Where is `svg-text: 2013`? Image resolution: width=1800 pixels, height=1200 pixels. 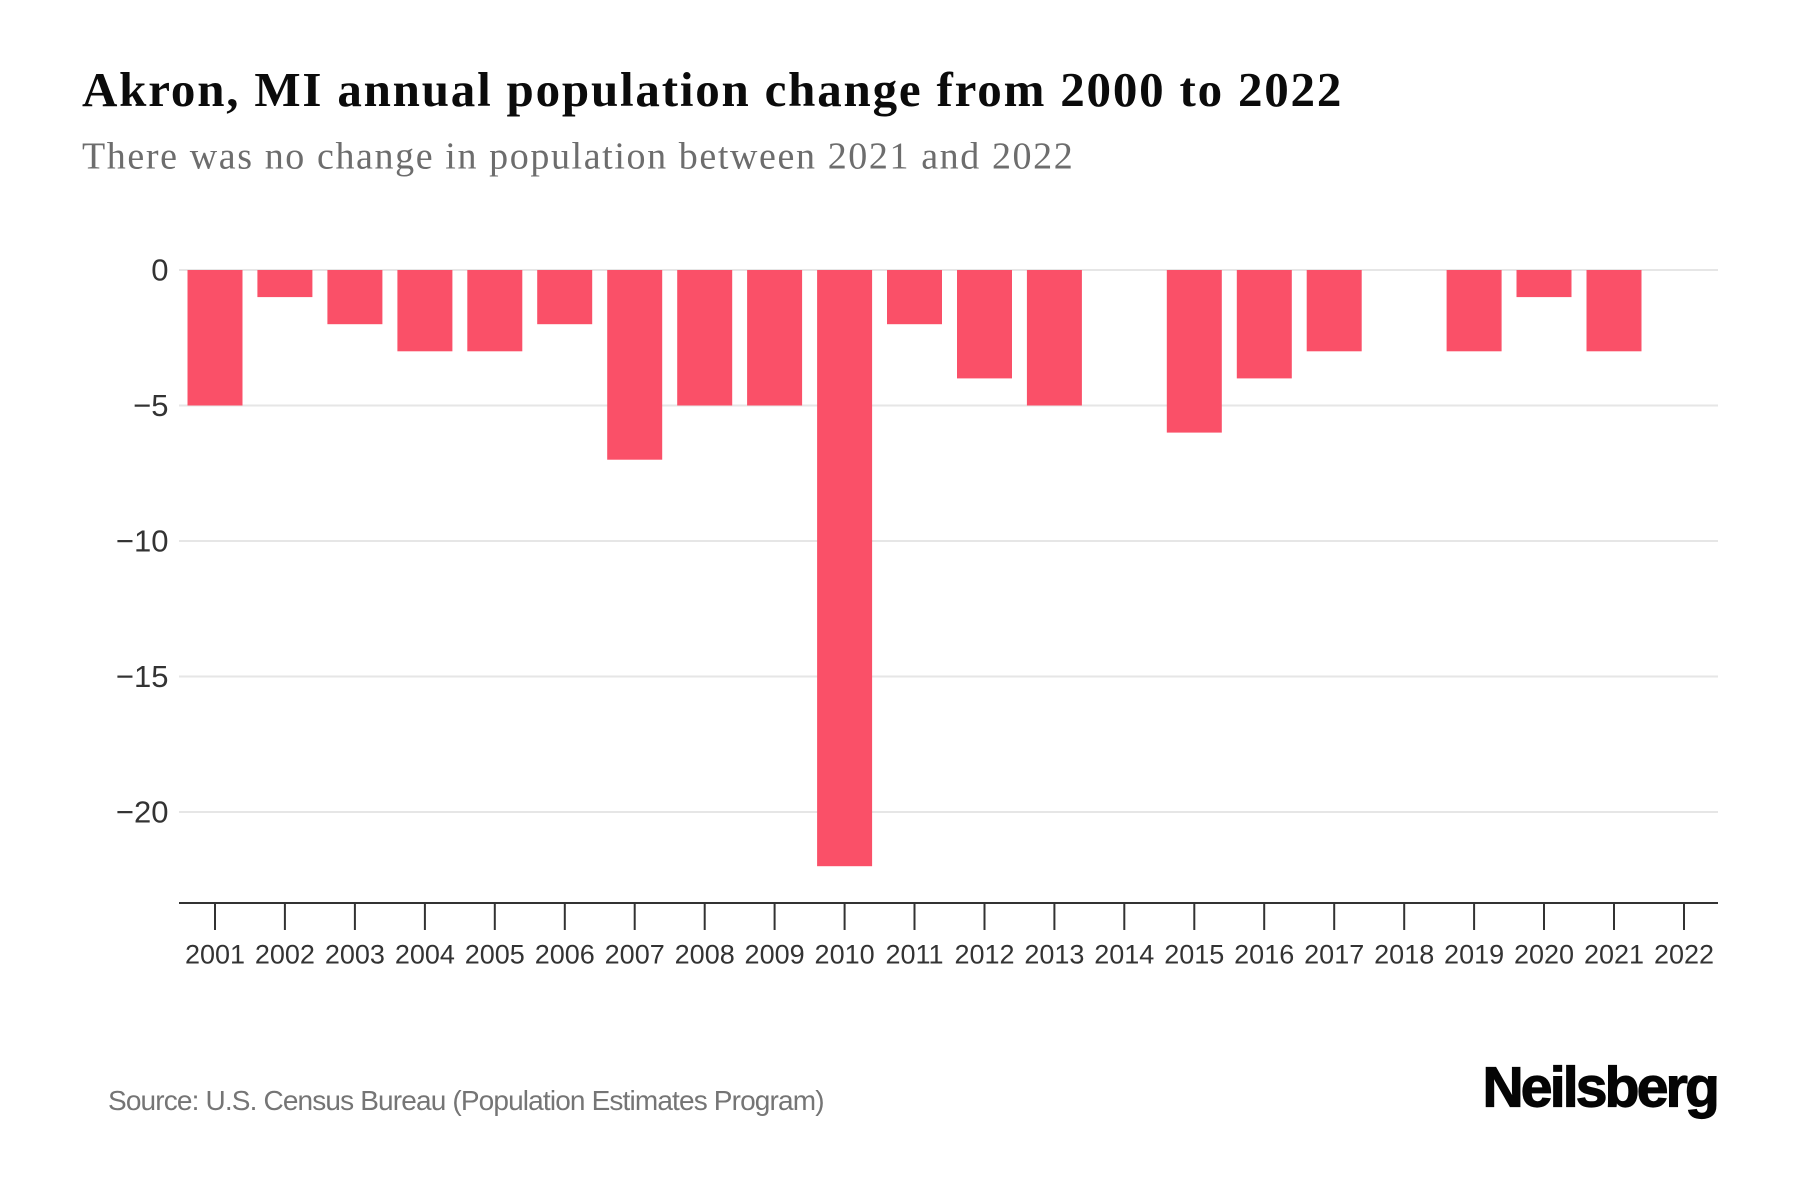 svg-text: 2013 is located at coordinates (1054, 955).